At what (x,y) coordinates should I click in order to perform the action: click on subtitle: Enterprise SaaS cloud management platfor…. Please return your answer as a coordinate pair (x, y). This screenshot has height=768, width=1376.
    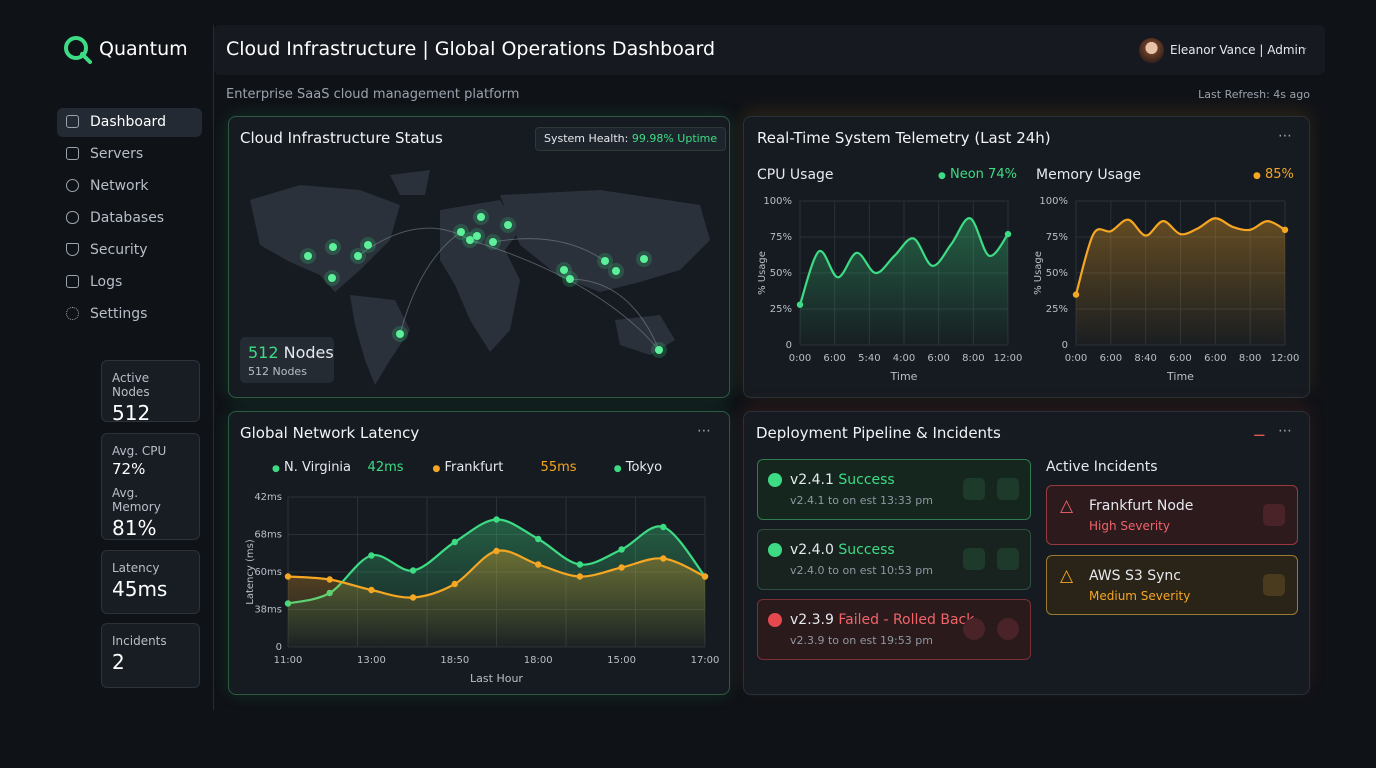
    Looking at the image, I should click on (373, 94).